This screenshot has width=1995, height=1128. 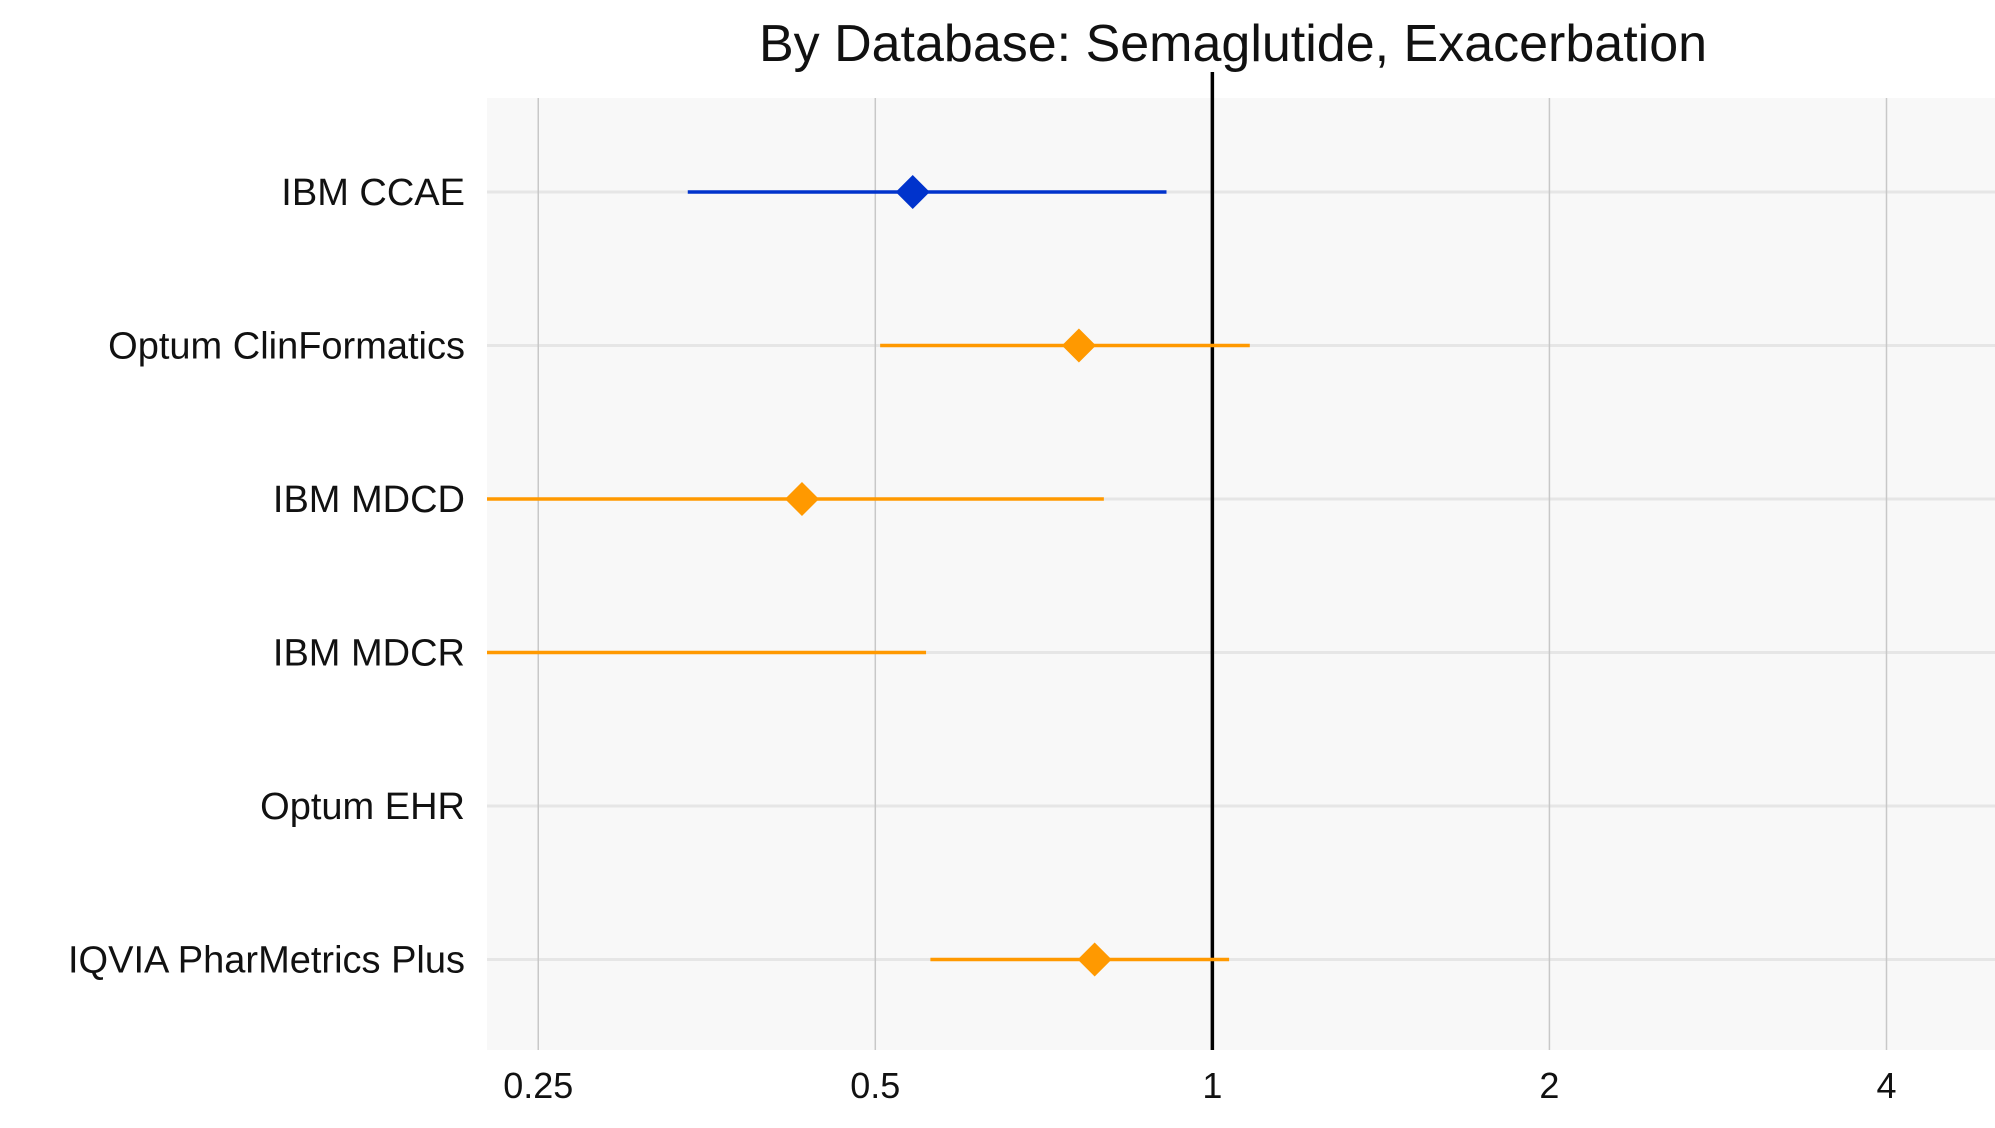 What do you see at coordinates (1233, 44) in the screenshot?
I see `chart-title: By Database: Semaglutide, Exacerbation` at bounding box center [1233, 44].